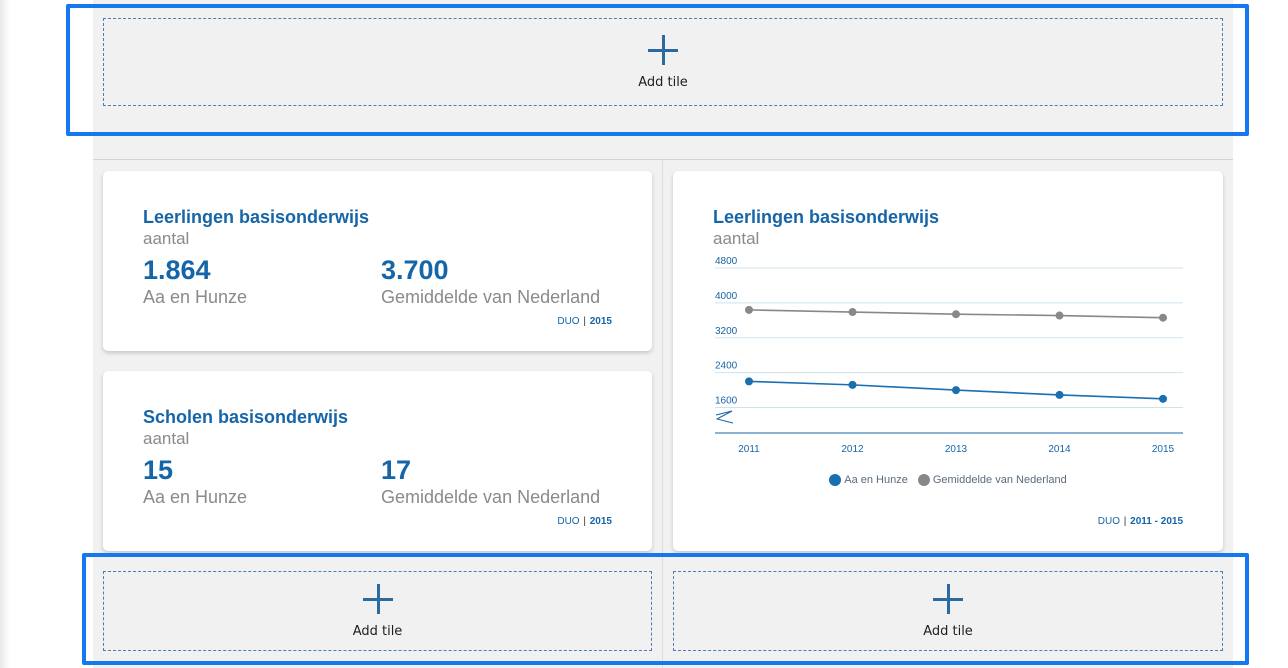  I want to click on axis-break-icon, so click(724, 417).